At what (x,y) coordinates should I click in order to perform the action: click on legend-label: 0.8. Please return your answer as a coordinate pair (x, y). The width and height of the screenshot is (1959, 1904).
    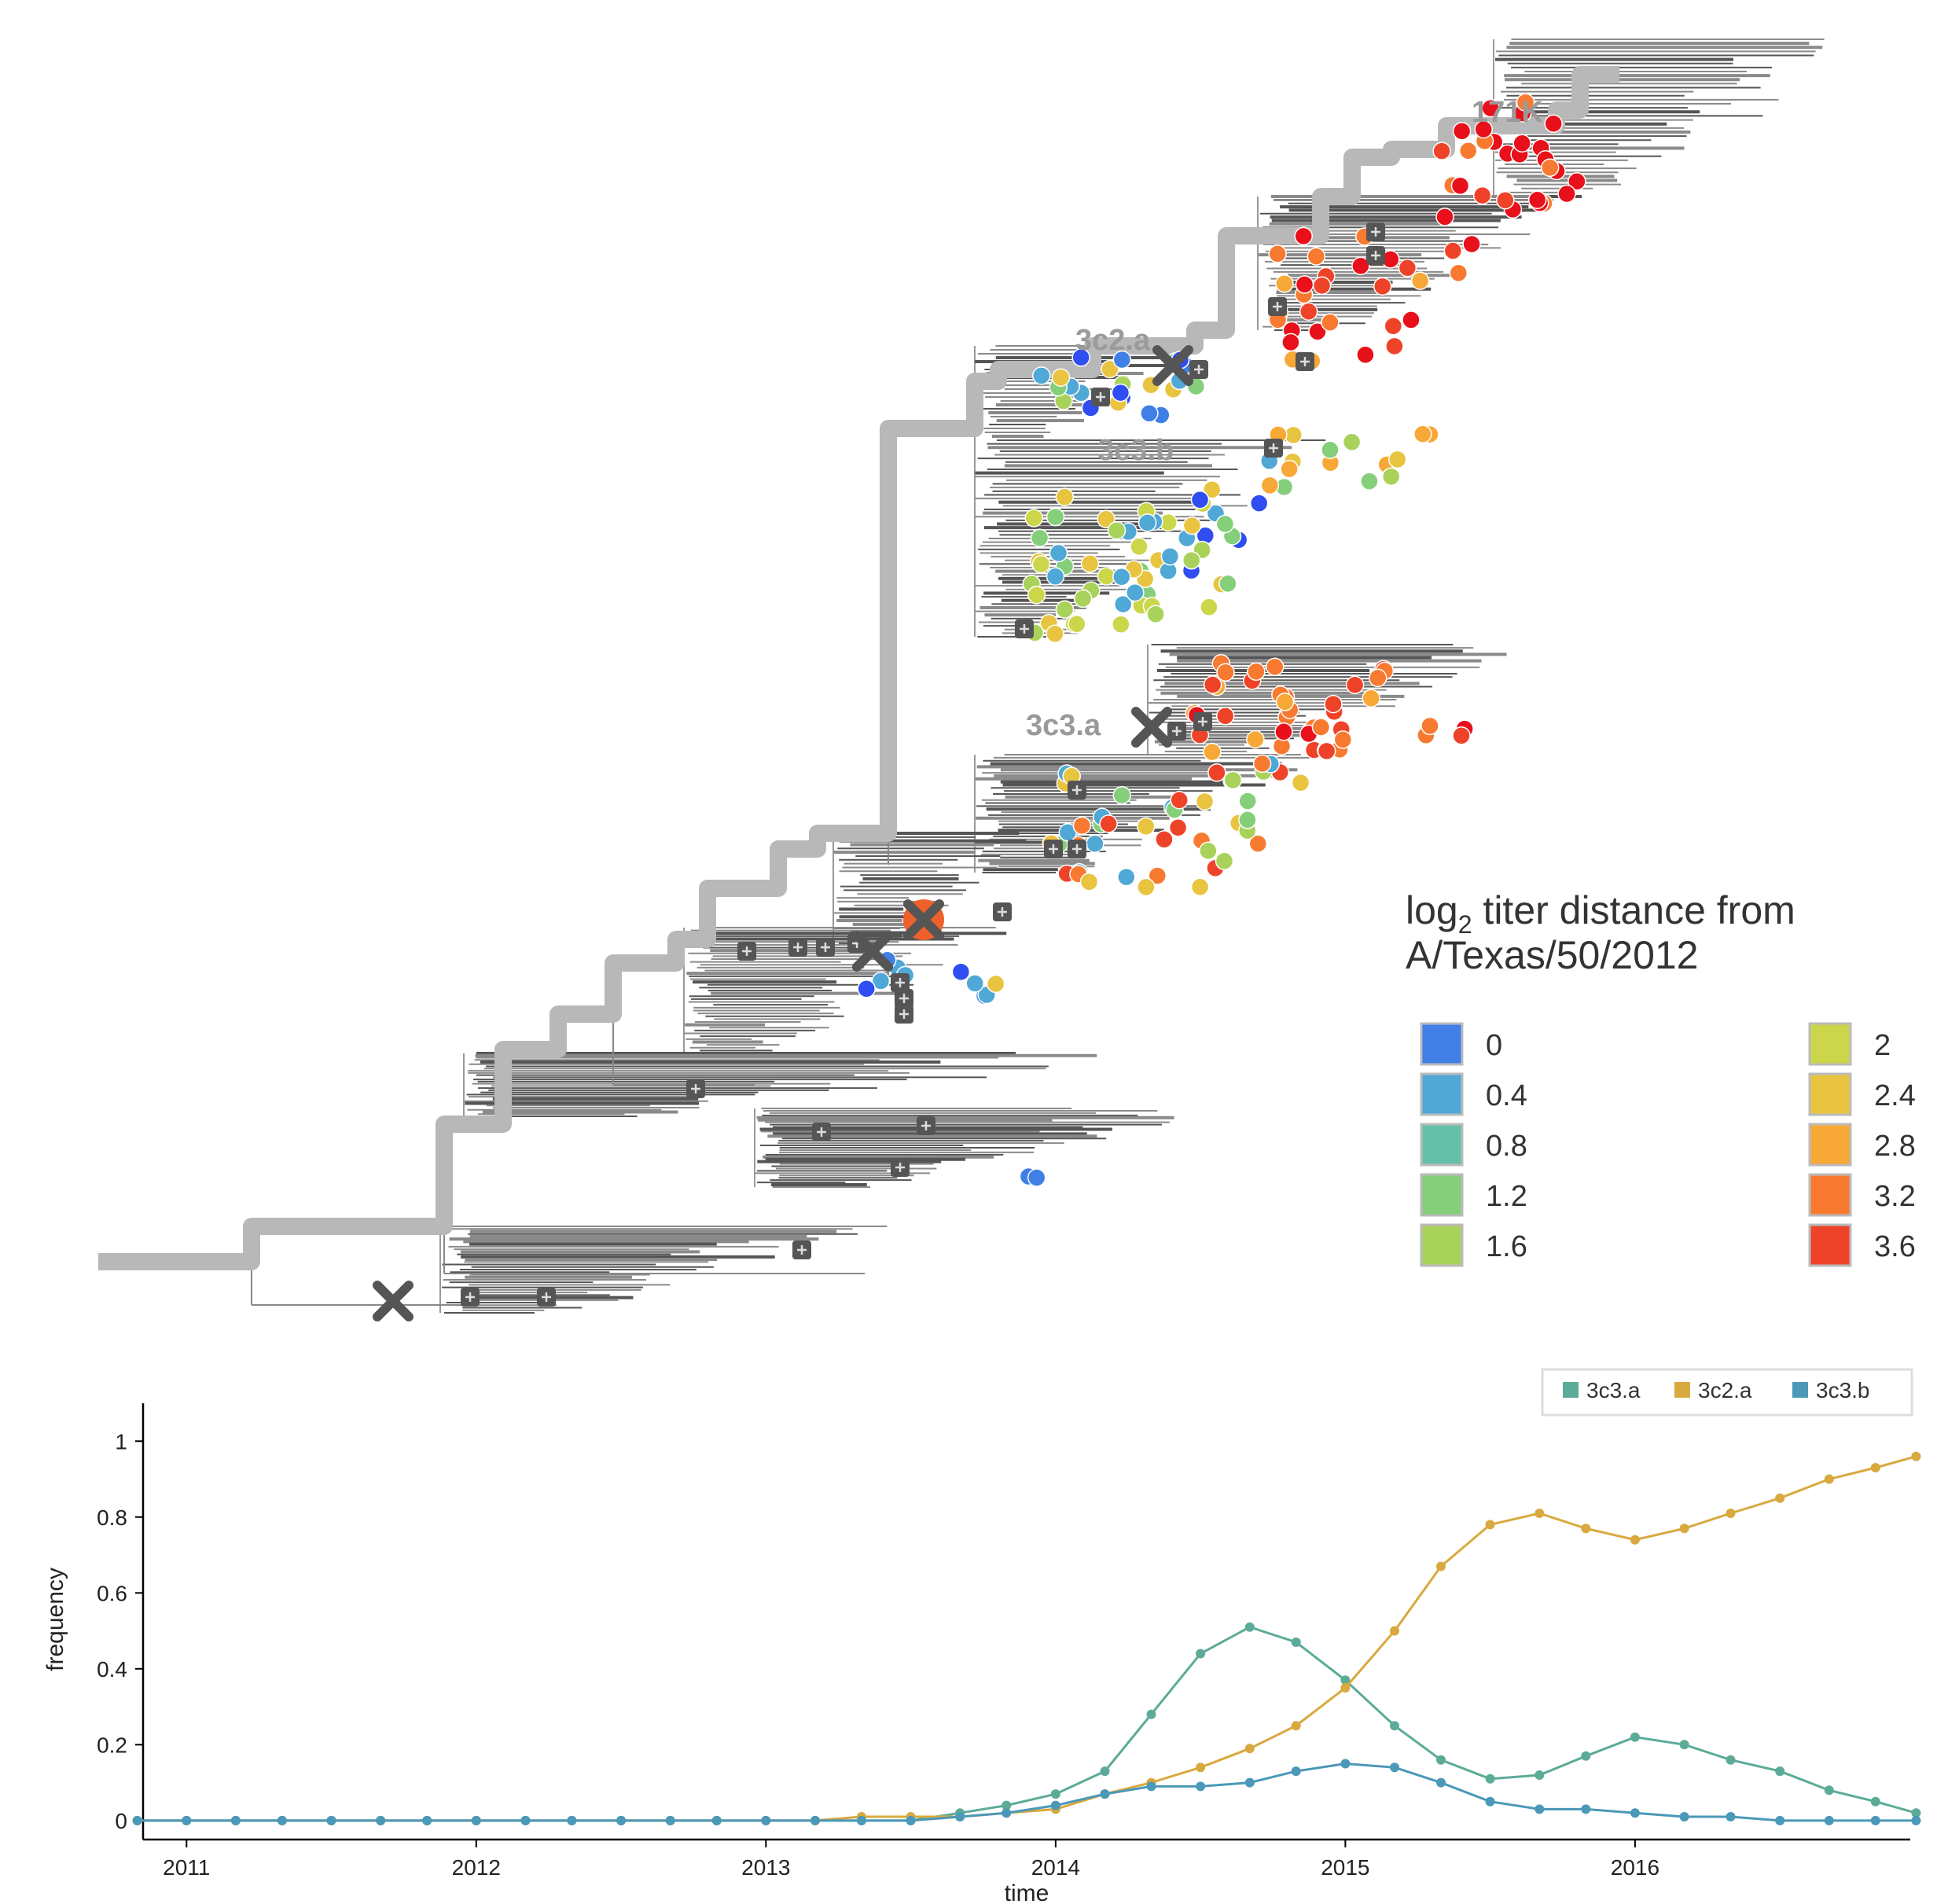
    Looking at the image, I should click on (1506, 1146).